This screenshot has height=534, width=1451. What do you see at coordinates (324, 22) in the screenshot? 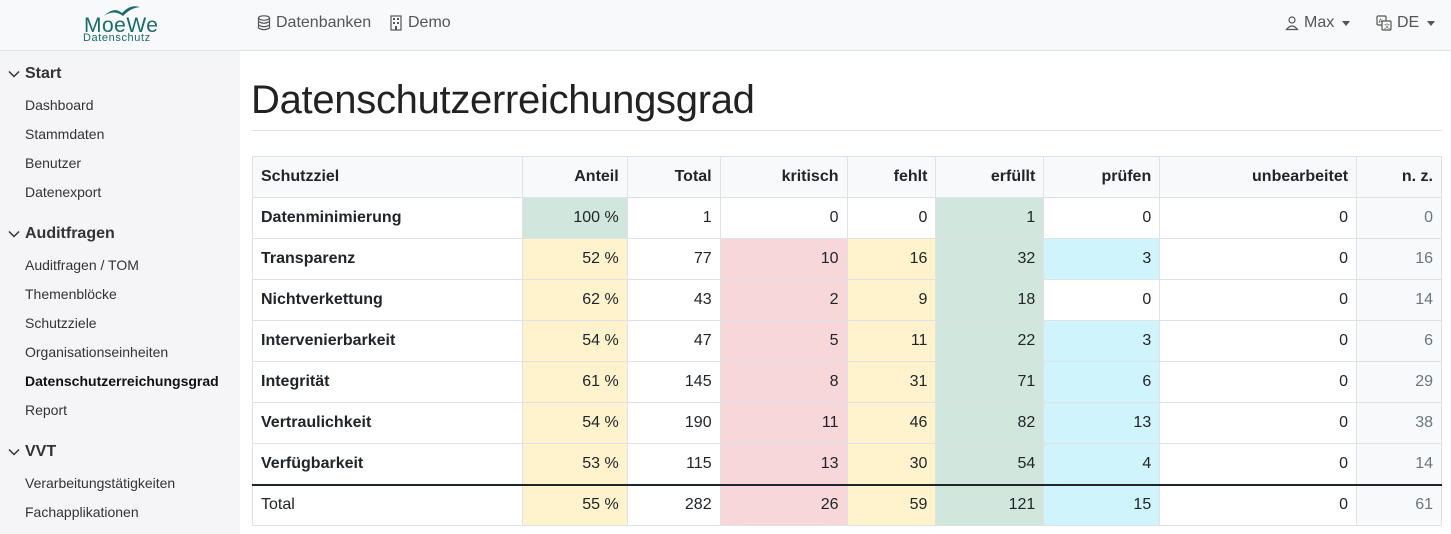
I see `nav-databases-label: Datenbanken` at bounding box center [324, 22].